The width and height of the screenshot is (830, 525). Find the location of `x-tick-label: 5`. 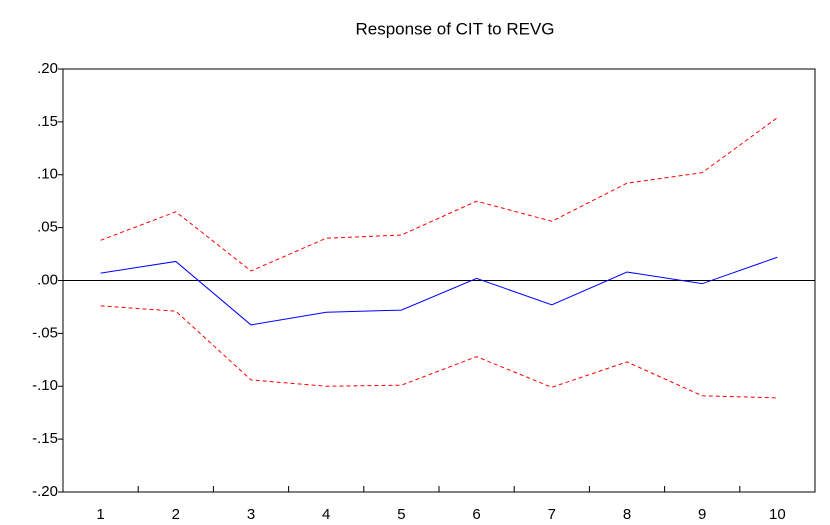

x-tick-label: 5 is located at coordinates (401, 514).